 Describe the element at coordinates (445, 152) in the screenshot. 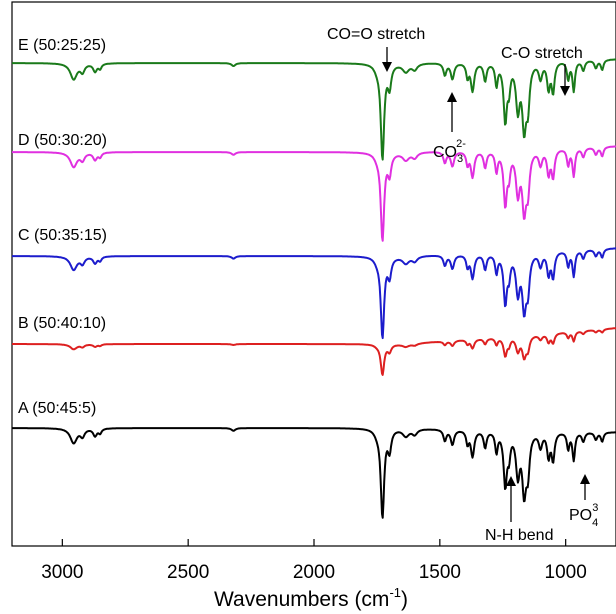

I see `carbonate-base: CO` at that location.